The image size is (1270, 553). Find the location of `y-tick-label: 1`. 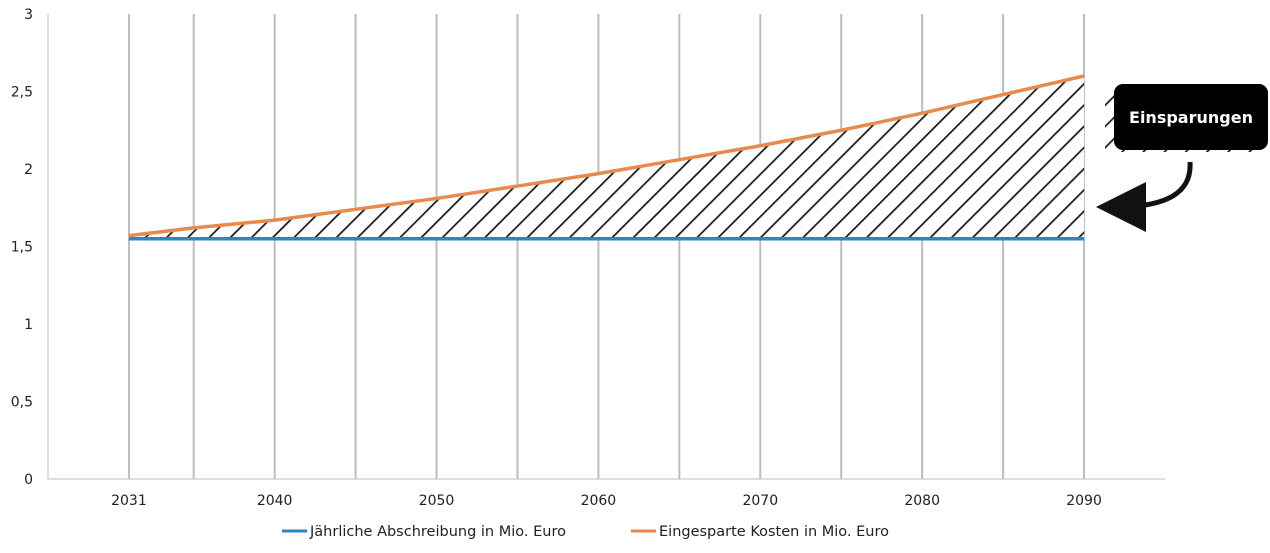

y-tick-label: 1 is located at coordinates (28, 325).